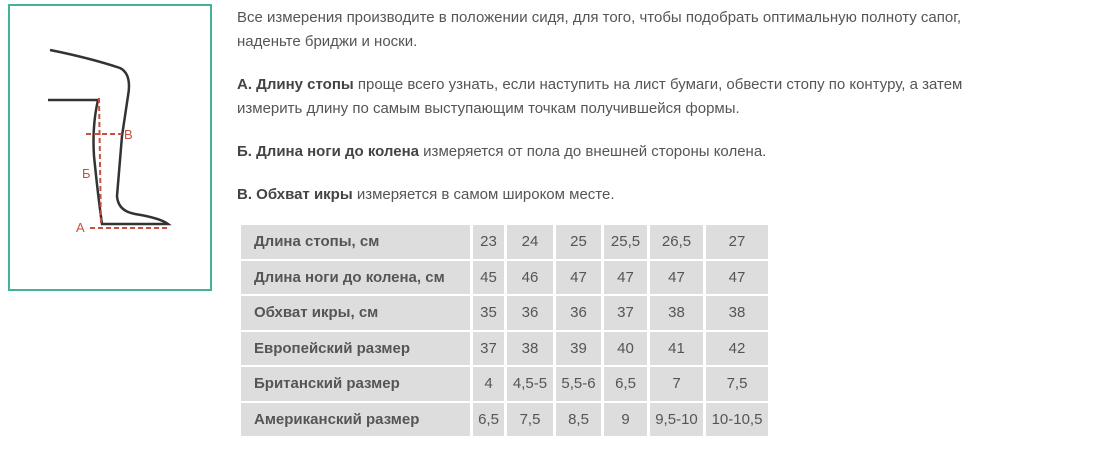 The width and height of the screenshot is (1102, 460). Describe the element at coordinates (327, 41) in the screenshot. I see `text: наденьте бриджи и носки.` at that location.